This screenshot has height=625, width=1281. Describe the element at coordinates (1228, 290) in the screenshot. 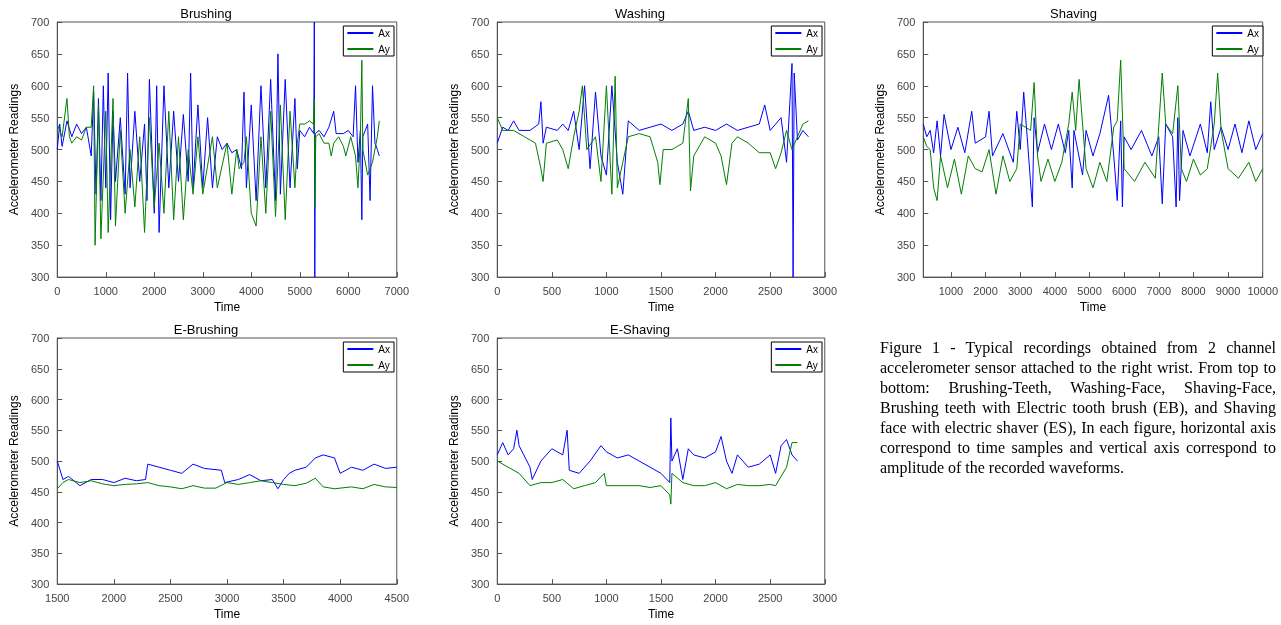

I see `x-tick-label: 9000` at that location.